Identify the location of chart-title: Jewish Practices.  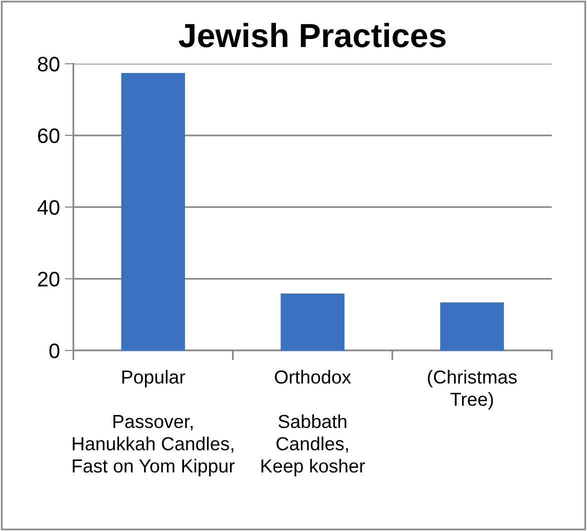
(312, 35).